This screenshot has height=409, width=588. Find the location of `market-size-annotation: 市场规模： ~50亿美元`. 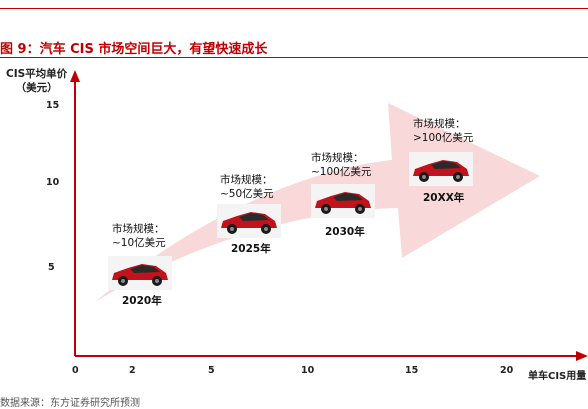

market-size-annotation: 市场规模： ~50亿美元 is located at coordinates (247, 187).